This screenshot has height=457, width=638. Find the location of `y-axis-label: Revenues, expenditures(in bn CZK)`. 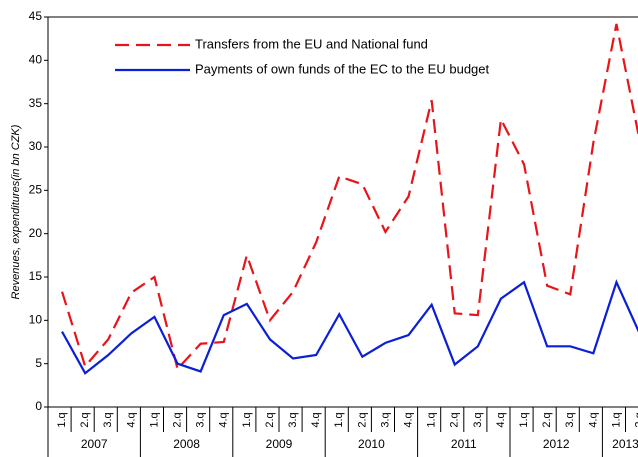

y-axis-label: Revenues, expenditures(in bn CZK) is located at coordinates (16, 211).